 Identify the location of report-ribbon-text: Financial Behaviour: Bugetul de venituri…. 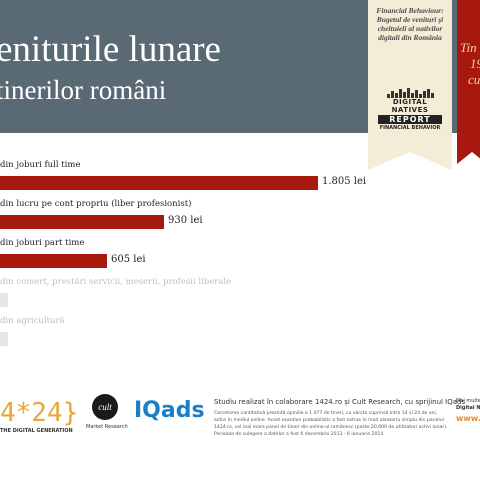
(410, 24).